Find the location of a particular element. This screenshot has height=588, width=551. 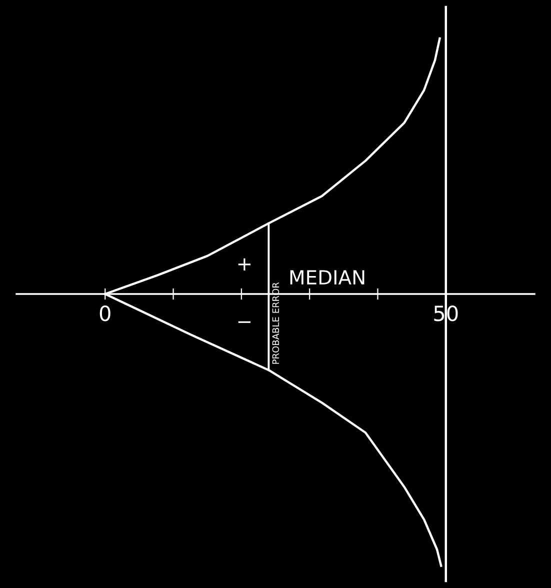

annotation: + is located at coordinates (244, 264).